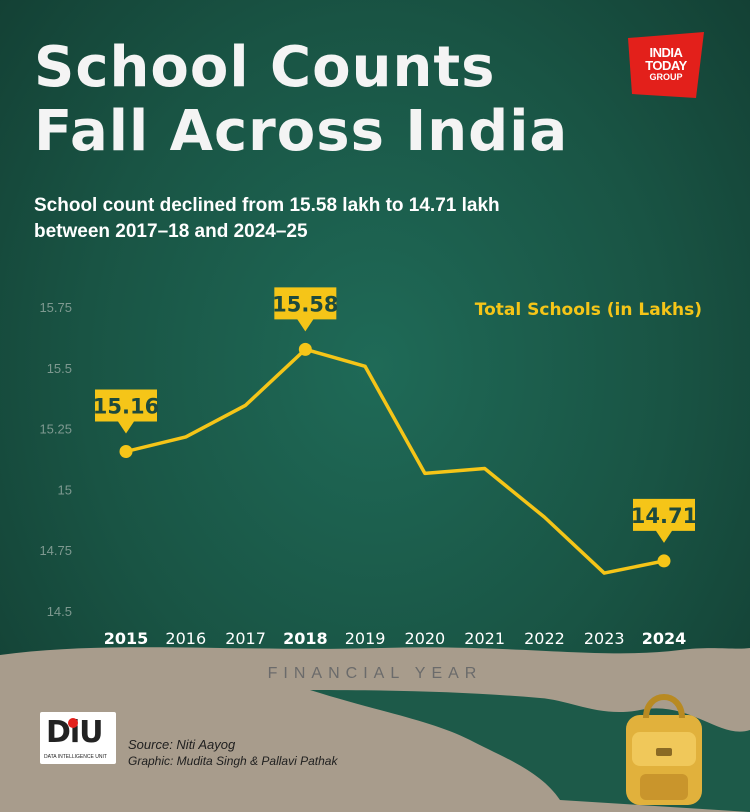 Image resolution: width=750 pixels, height=812 pixels. I want to click on y-tick-label: 15.25, so click(55, 429).